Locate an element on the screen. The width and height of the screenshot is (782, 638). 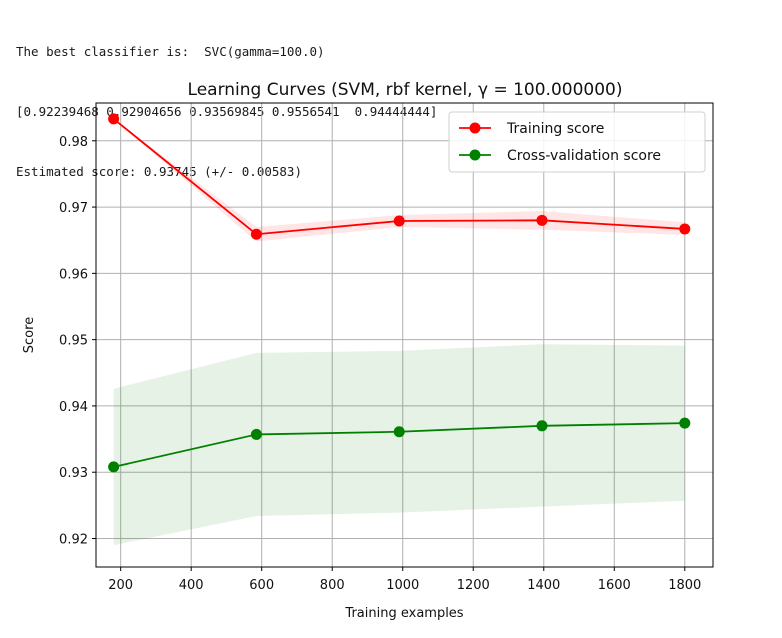
x-tick-label: 600 is located at coordinates (261, 585).